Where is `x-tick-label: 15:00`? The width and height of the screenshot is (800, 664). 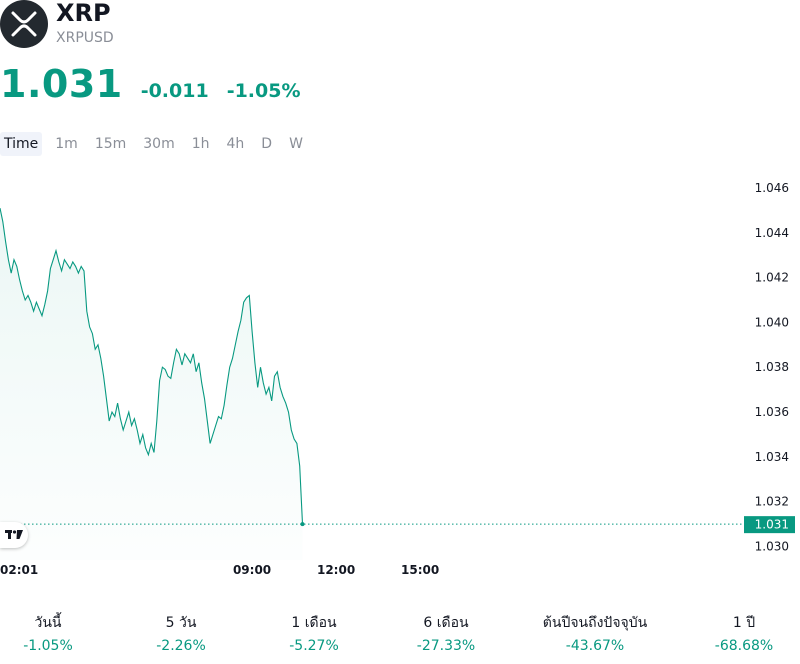
x-tick-label: 15:00 is located at coordinates (420, 570).